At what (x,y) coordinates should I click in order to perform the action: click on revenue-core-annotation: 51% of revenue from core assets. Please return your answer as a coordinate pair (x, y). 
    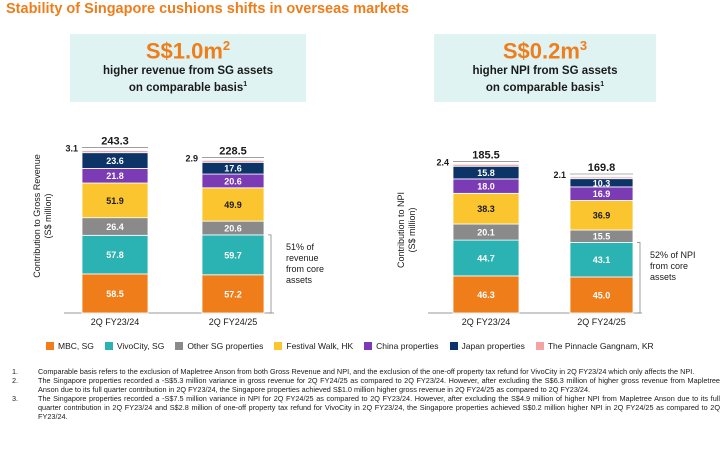
    Looking at the image, I should click on (305, 264).